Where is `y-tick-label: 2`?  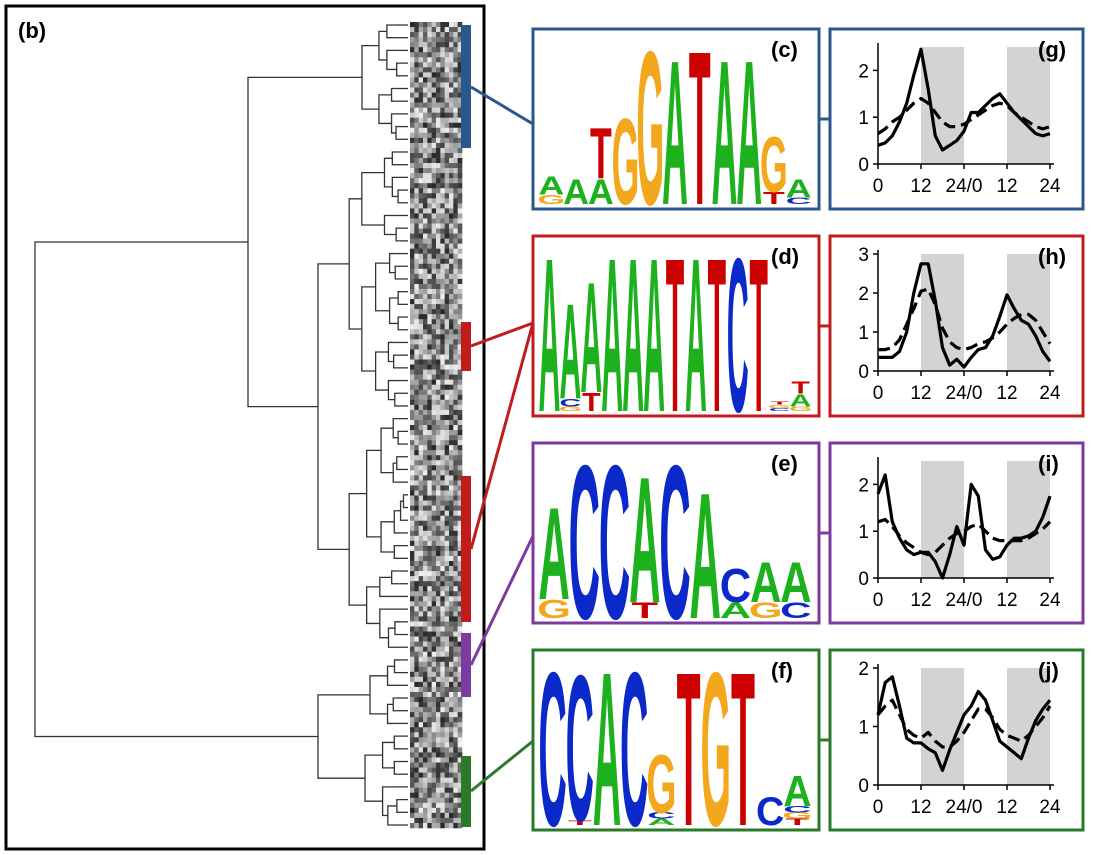 y-tick-label: 2 is located at coordinates (863, 669).